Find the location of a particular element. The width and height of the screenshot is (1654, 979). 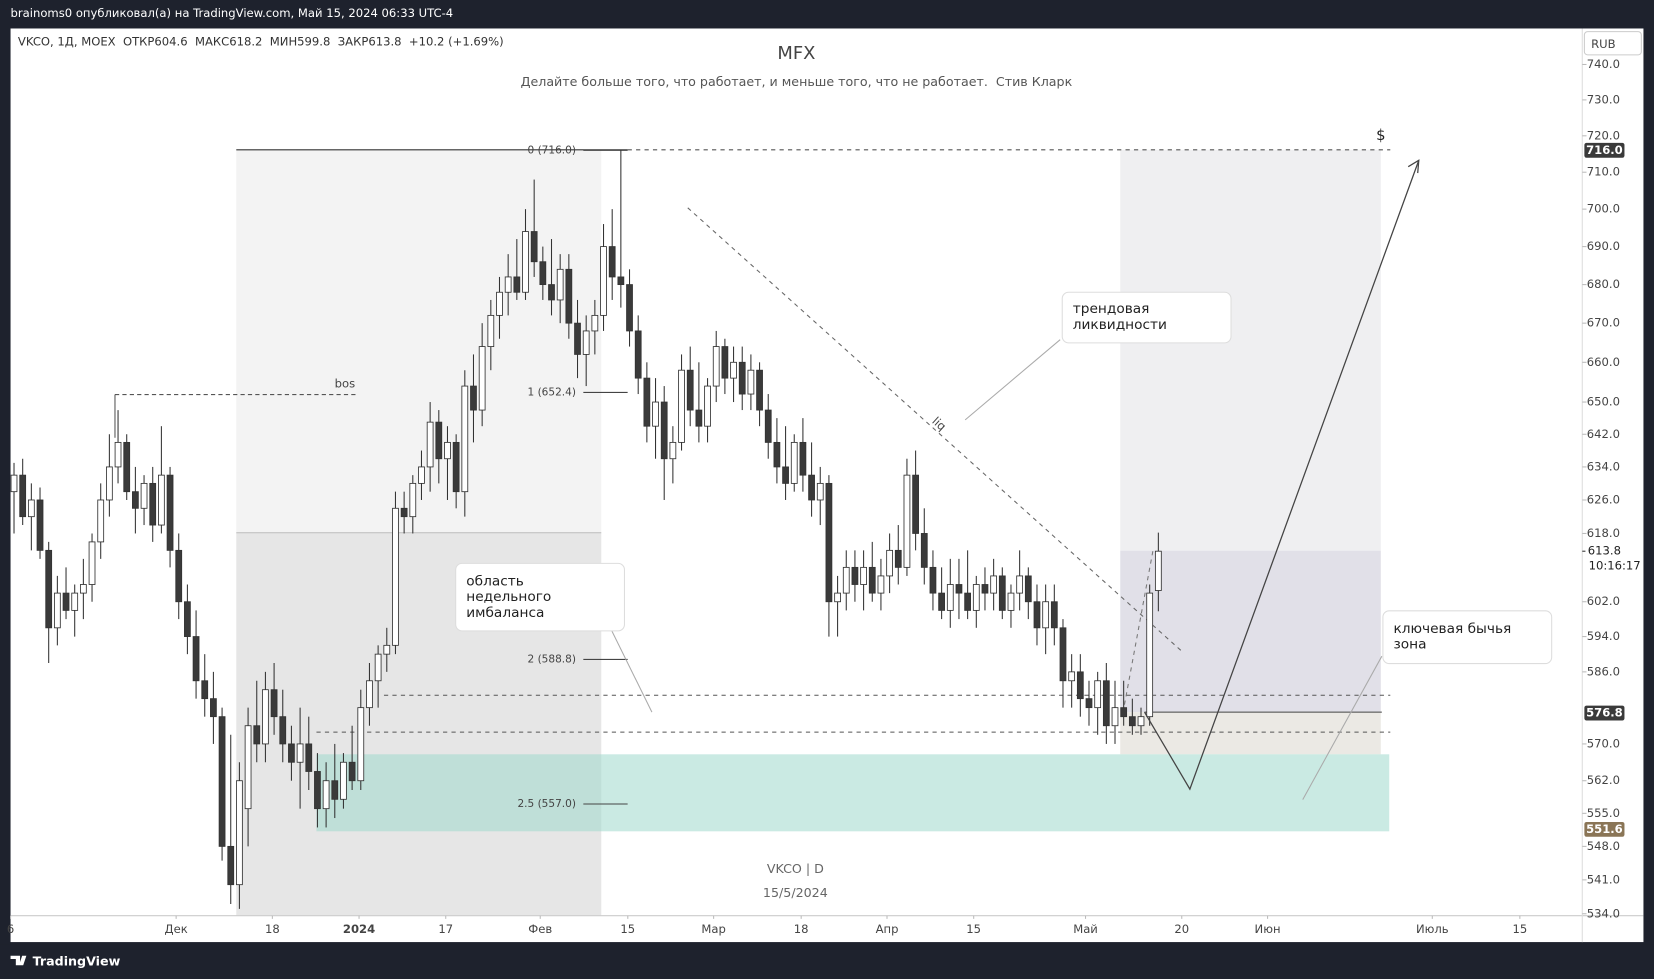

callout-text: имбаланса is located at coordinates (505, 613).